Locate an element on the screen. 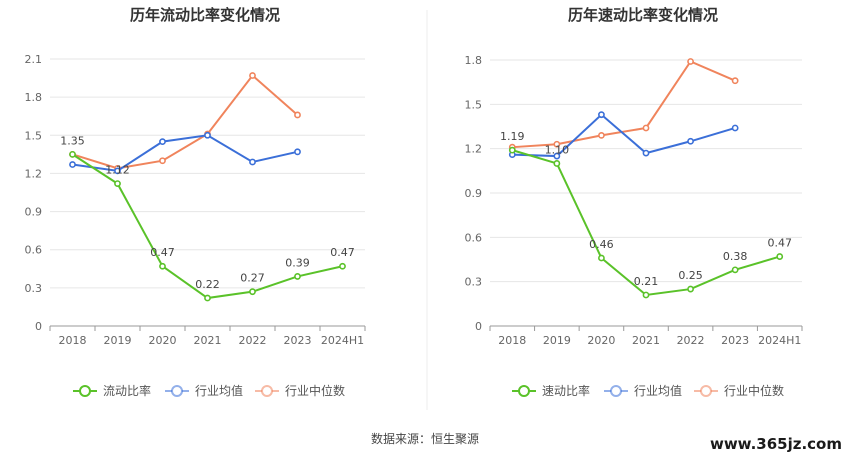  data-label: 1.19 is located at coordinates (512, 136).